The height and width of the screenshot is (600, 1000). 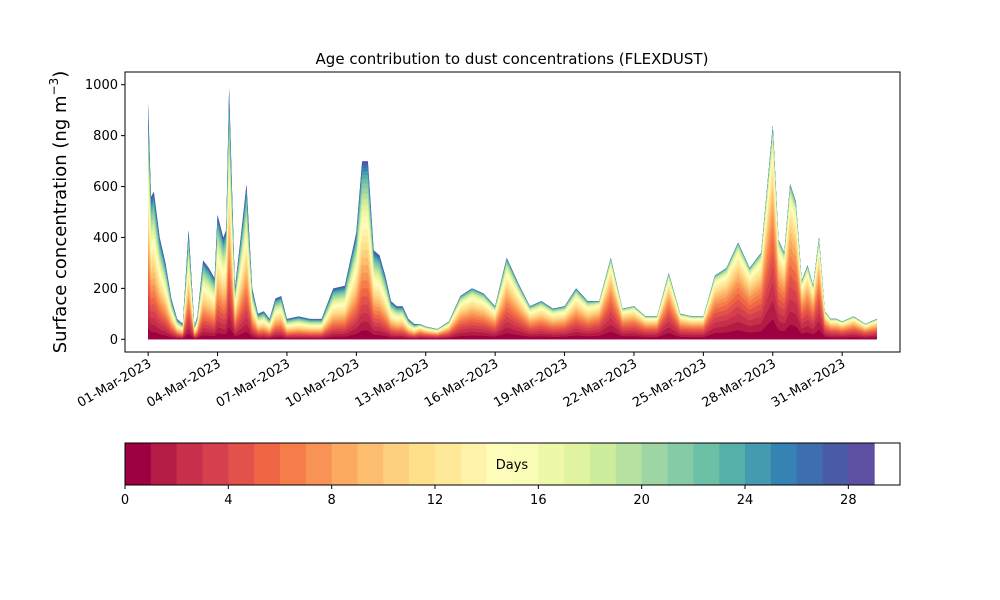 What do you see at coordinates (745, 500) in the screenshot?
I see `colorbar-tick-label: 24` at bounding box center [745, 500].